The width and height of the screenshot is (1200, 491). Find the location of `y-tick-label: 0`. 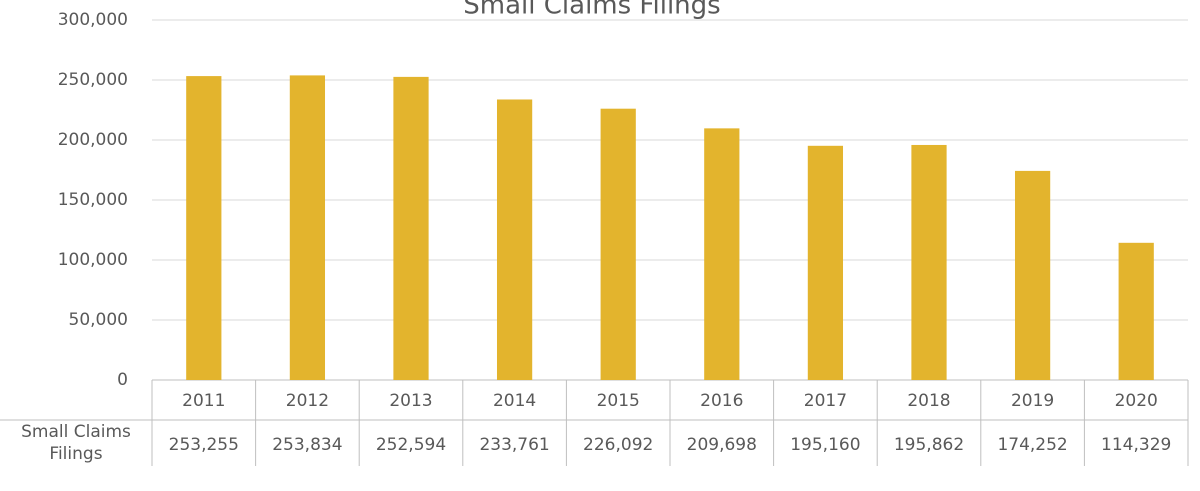

y-tick-label: 0 is located at coordinates (122, 380).